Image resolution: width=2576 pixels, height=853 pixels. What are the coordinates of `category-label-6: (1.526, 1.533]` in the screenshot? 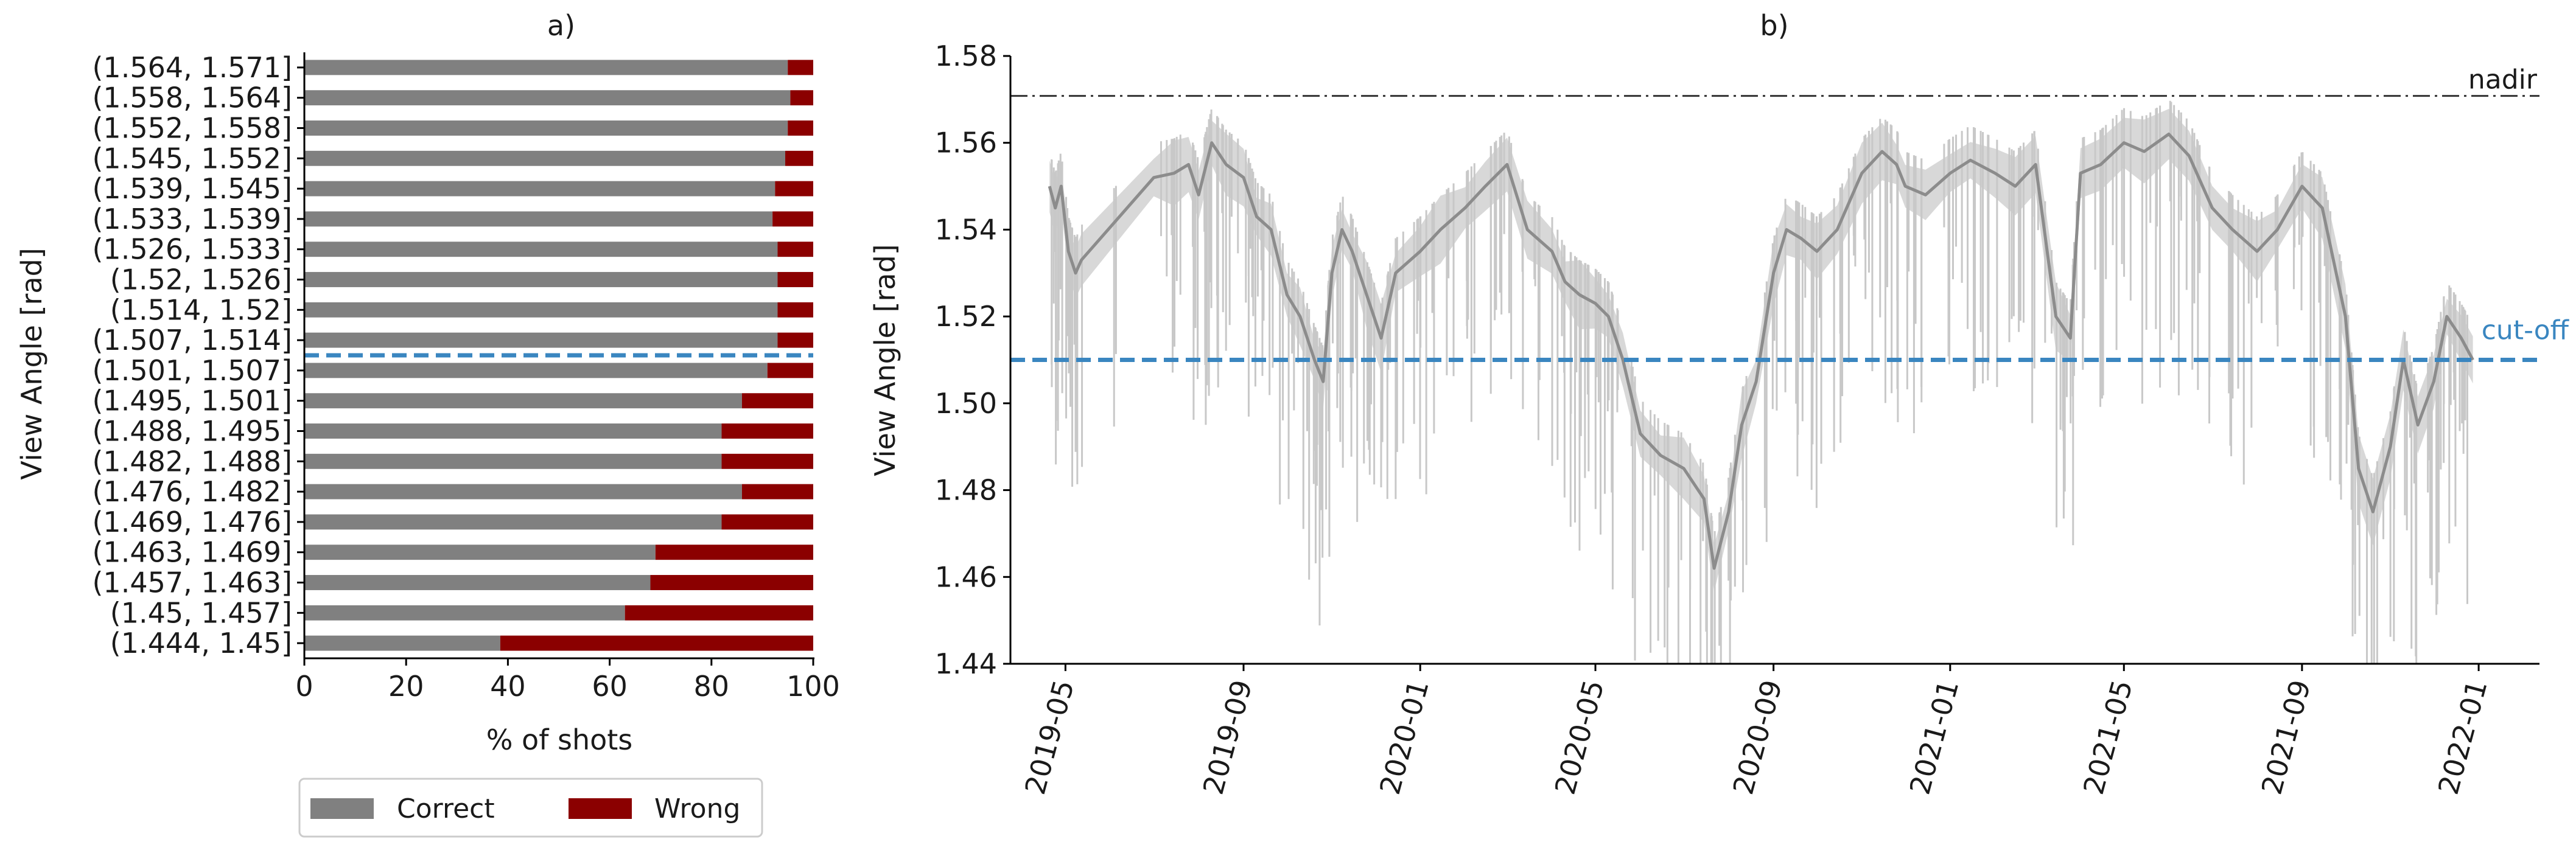 It's located at (192, 249).